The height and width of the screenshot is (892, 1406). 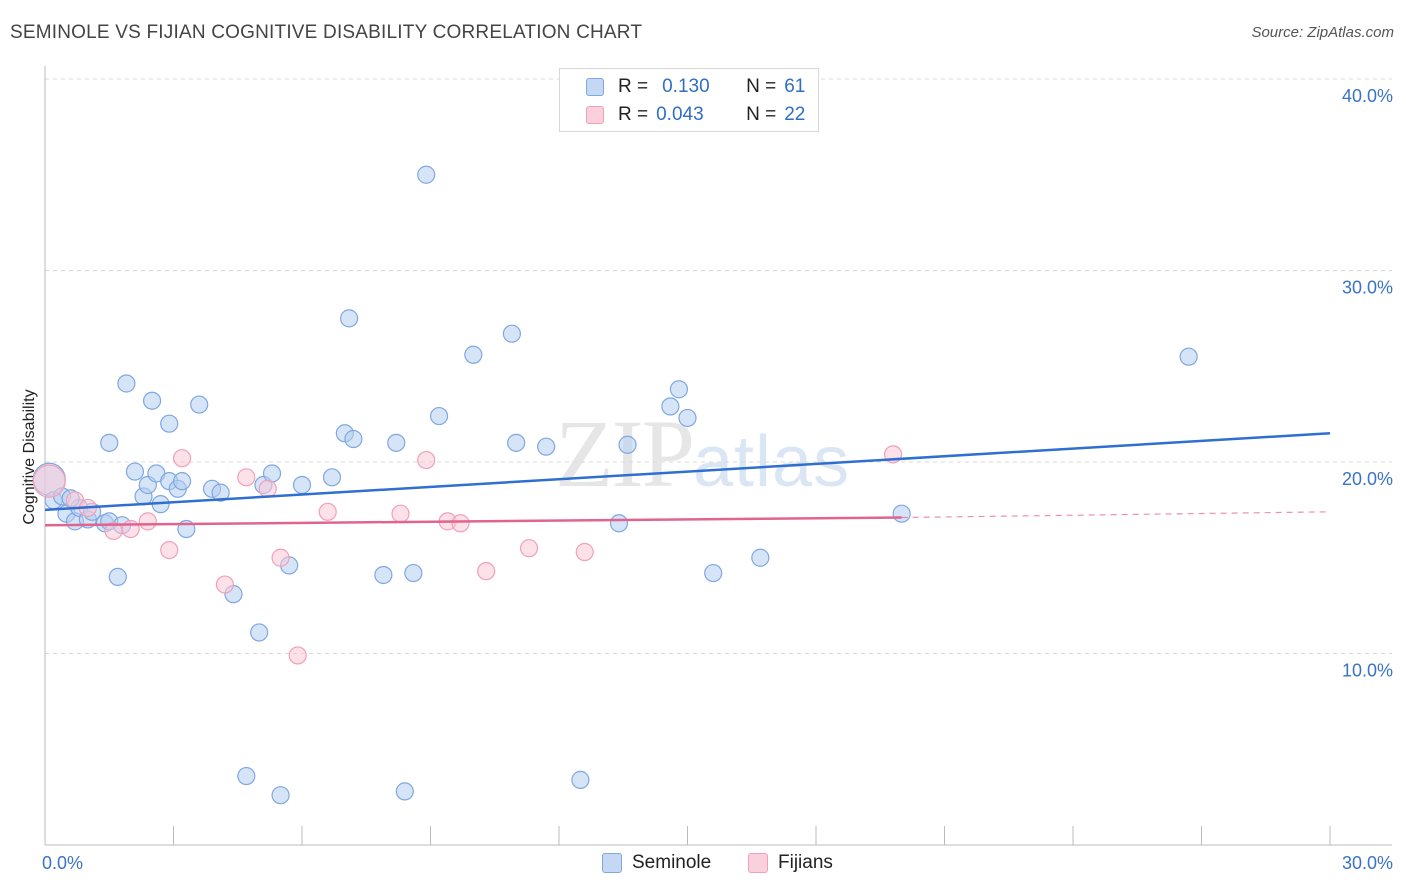 What do you see at coordinates (795, 114) in the screenshot?
I see `legend-n-value: 22` at bounding box center [795, 114].